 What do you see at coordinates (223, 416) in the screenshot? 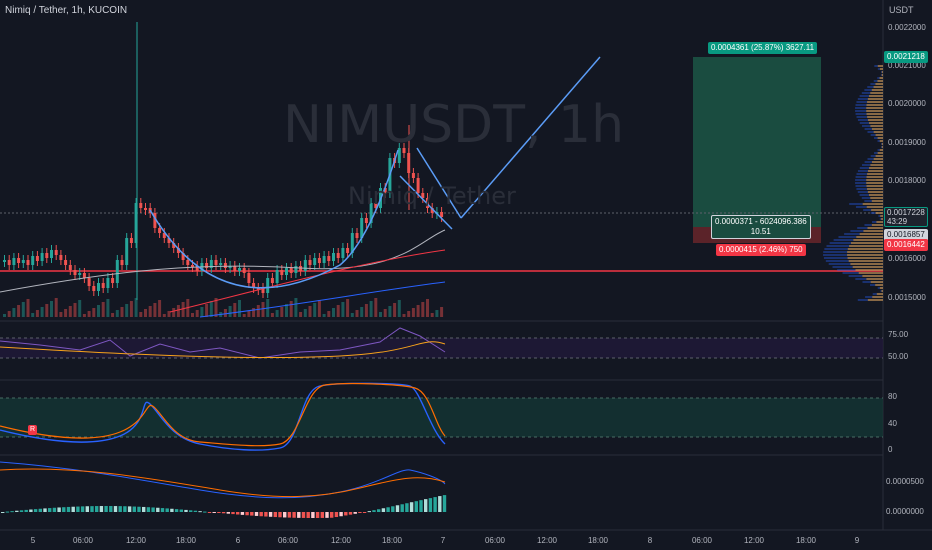
I see `stoch-k-line` at bounding box center [223, 416].